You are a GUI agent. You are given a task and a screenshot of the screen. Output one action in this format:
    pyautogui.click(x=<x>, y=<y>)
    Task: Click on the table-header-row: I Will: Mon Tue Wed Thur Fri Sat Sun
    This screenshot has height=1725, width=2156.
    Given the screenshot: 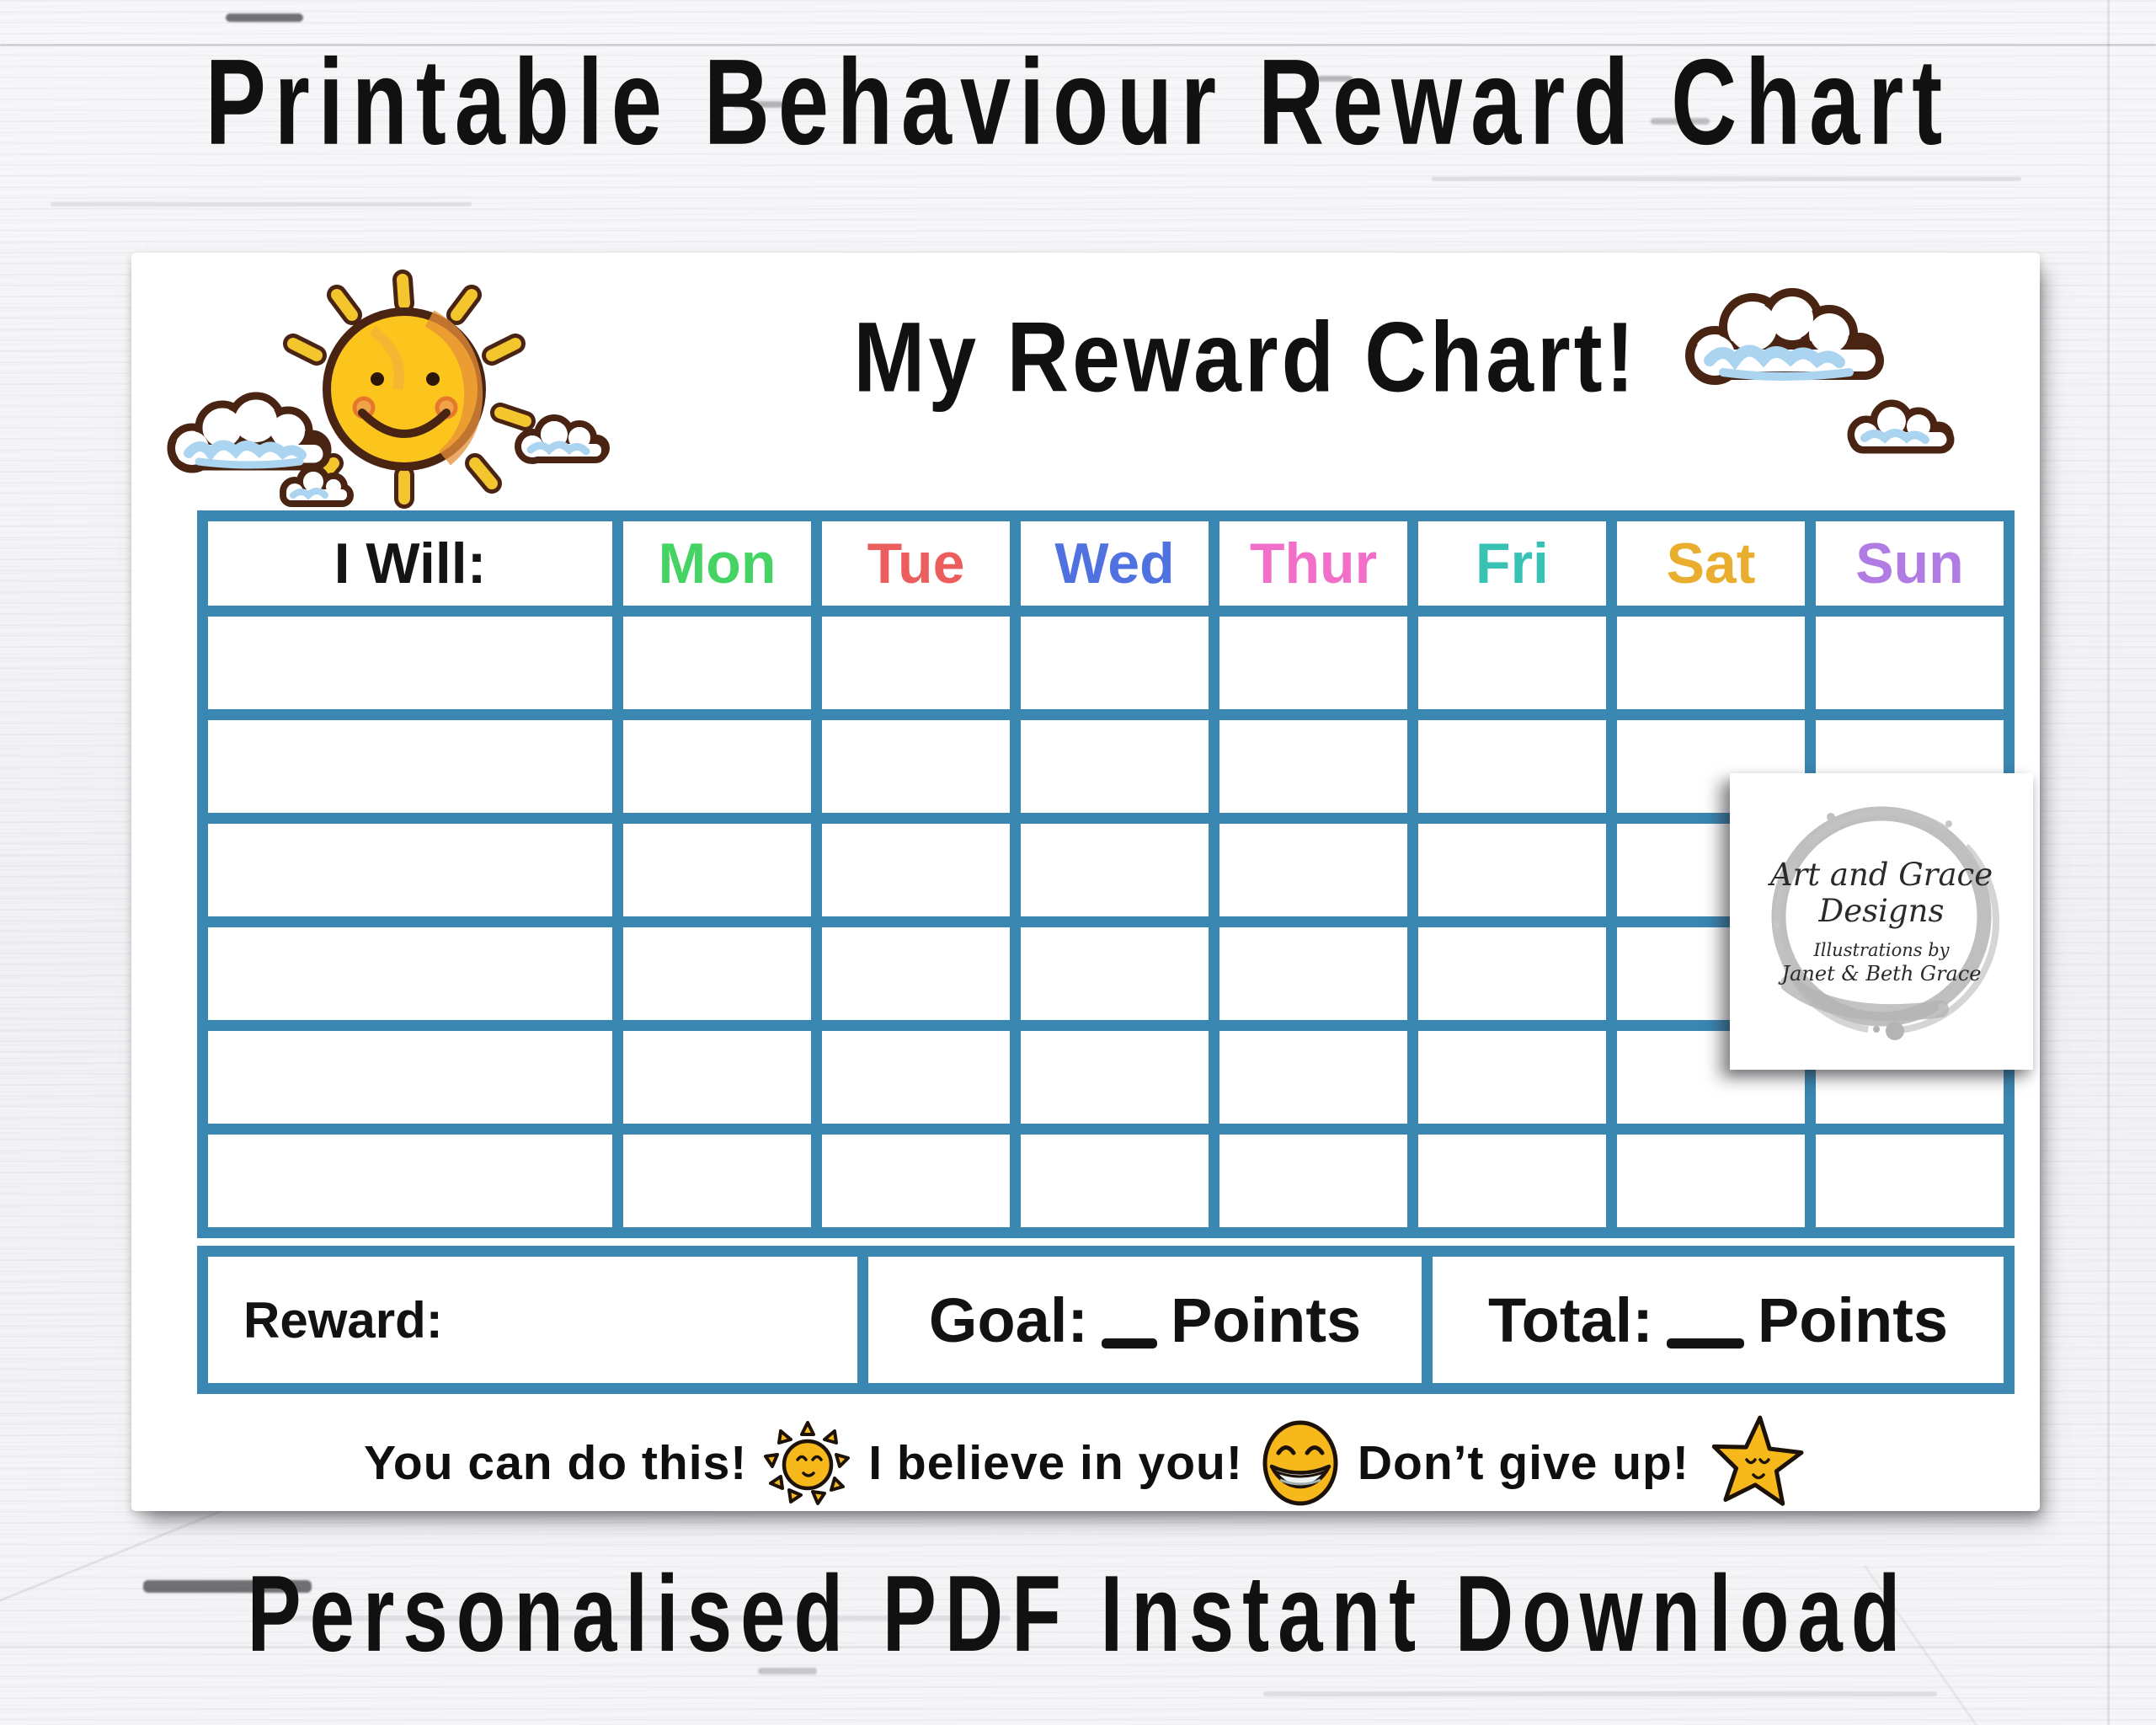 What is the action you would take?
    pyautogui.click(x=1106, y=563)
    